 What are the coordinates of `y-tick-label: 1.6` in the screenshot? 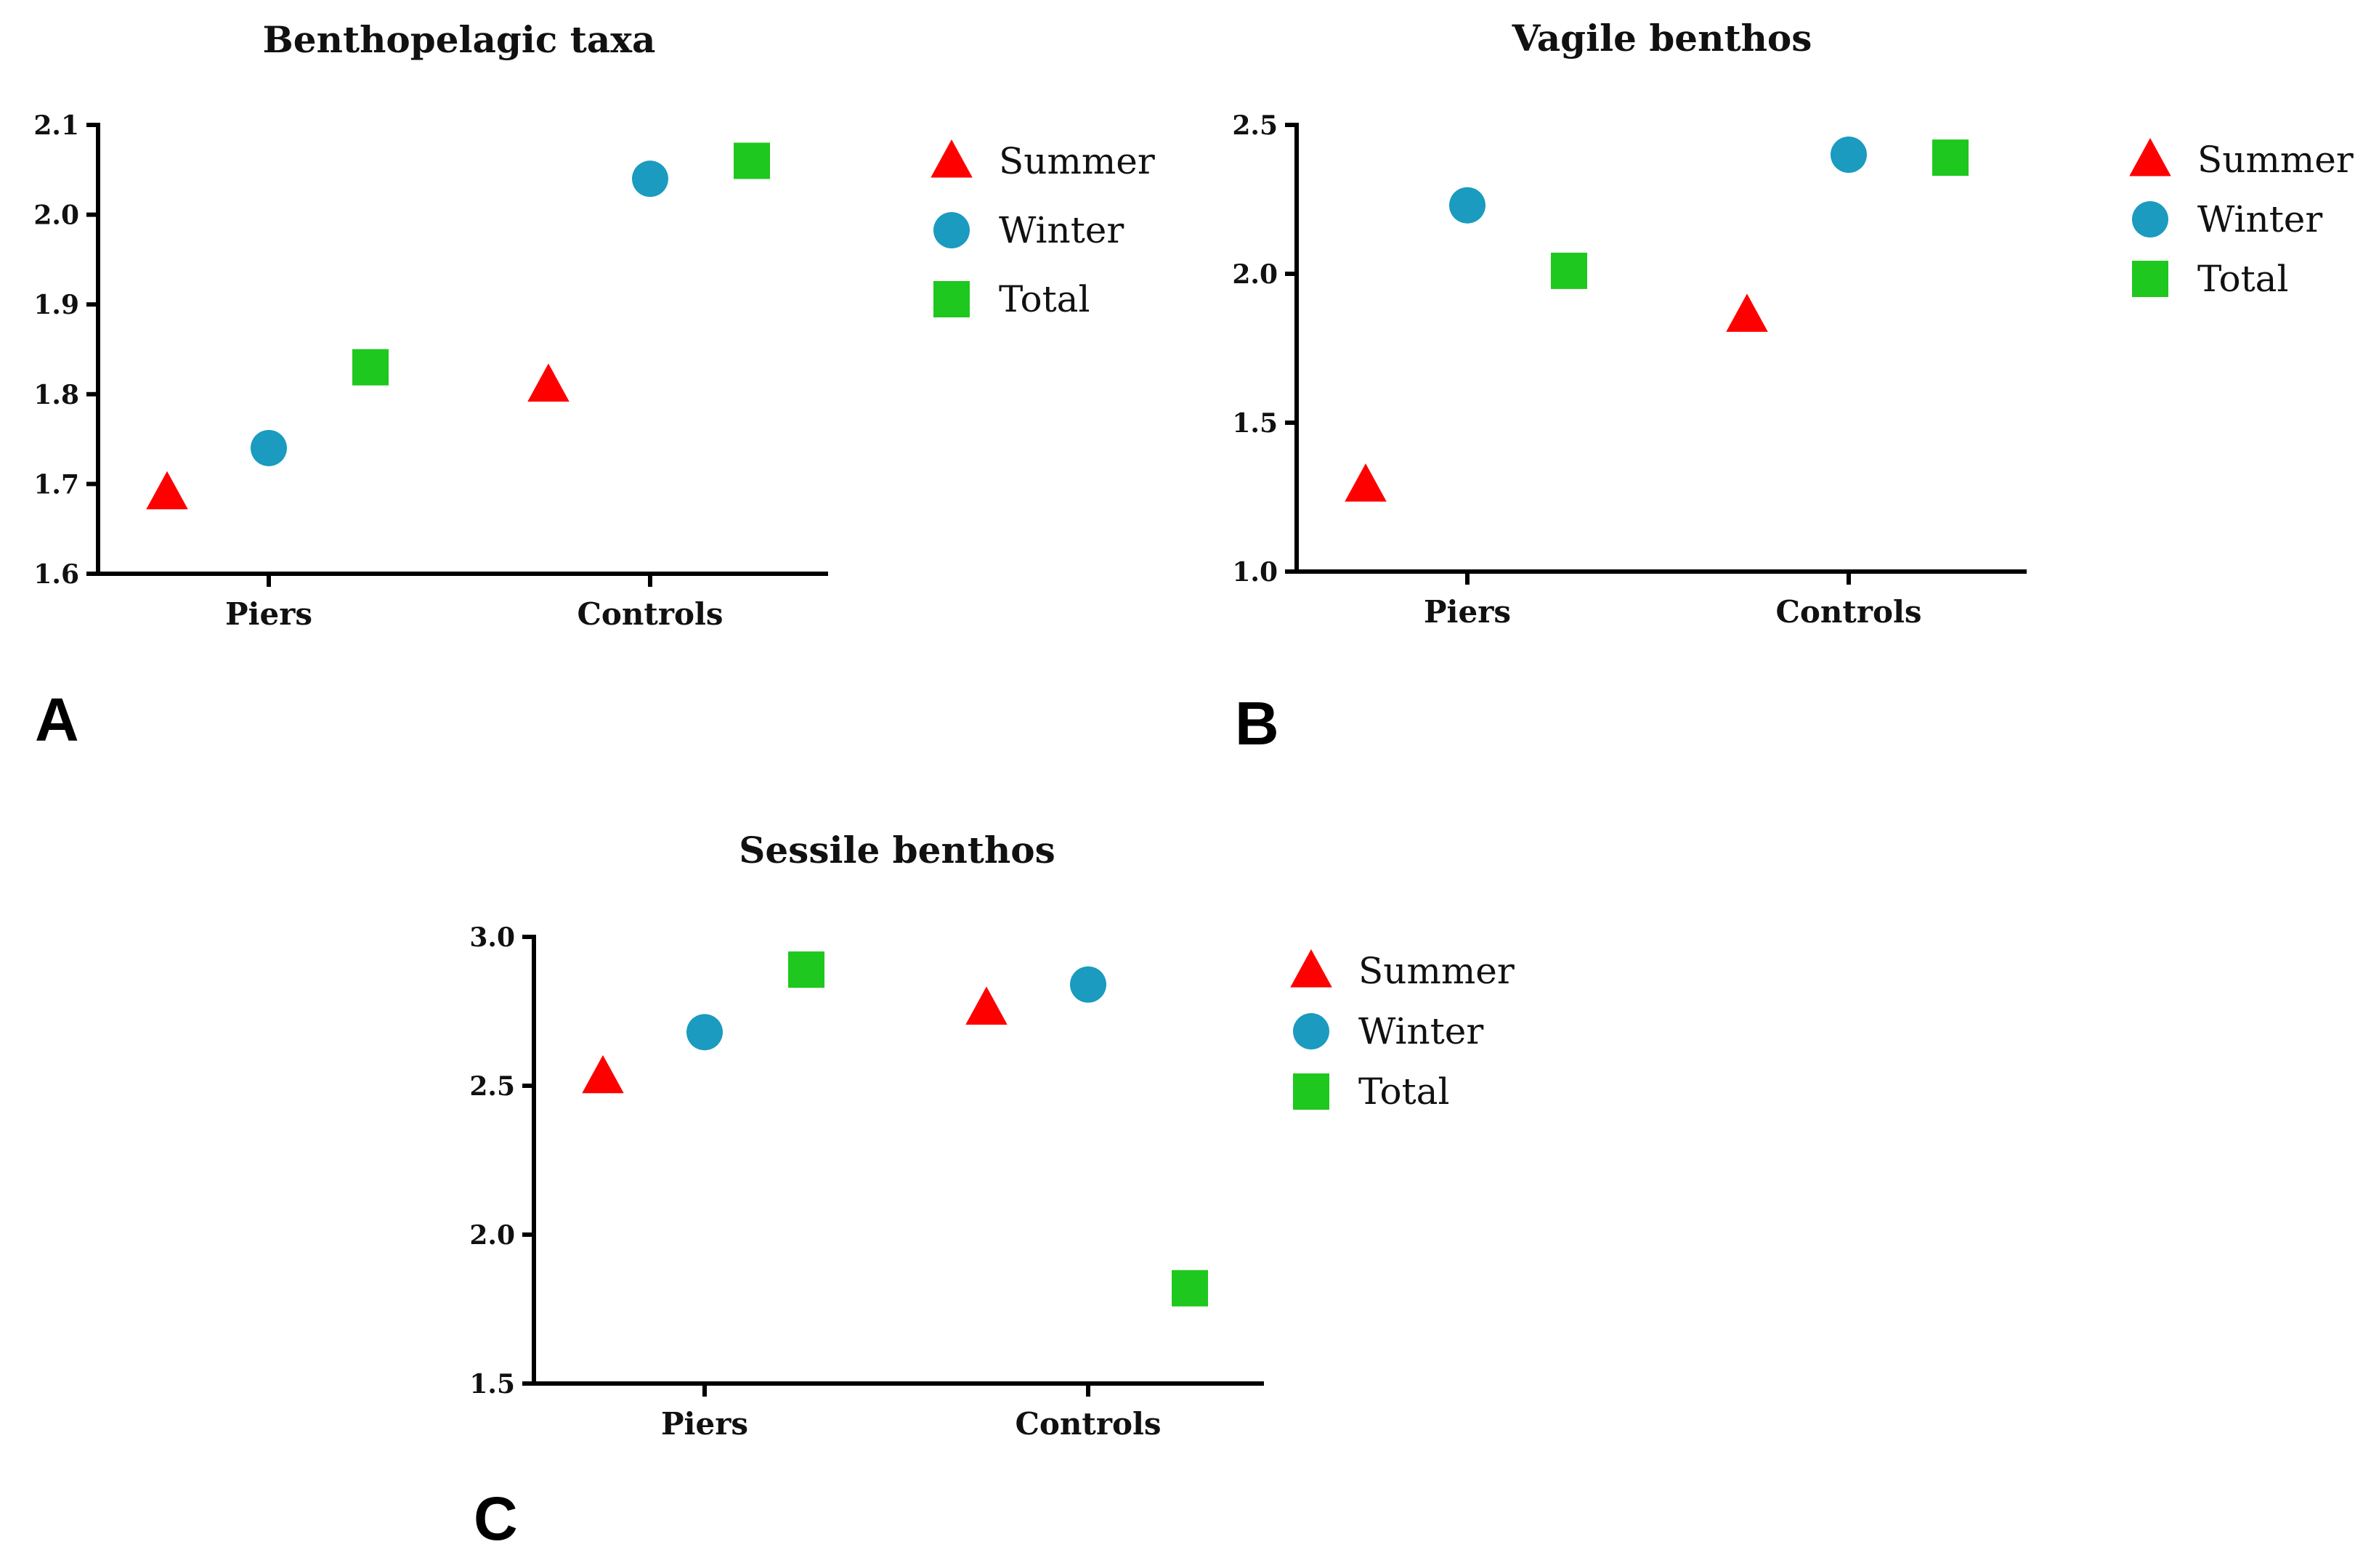 It's located at (56, 574).